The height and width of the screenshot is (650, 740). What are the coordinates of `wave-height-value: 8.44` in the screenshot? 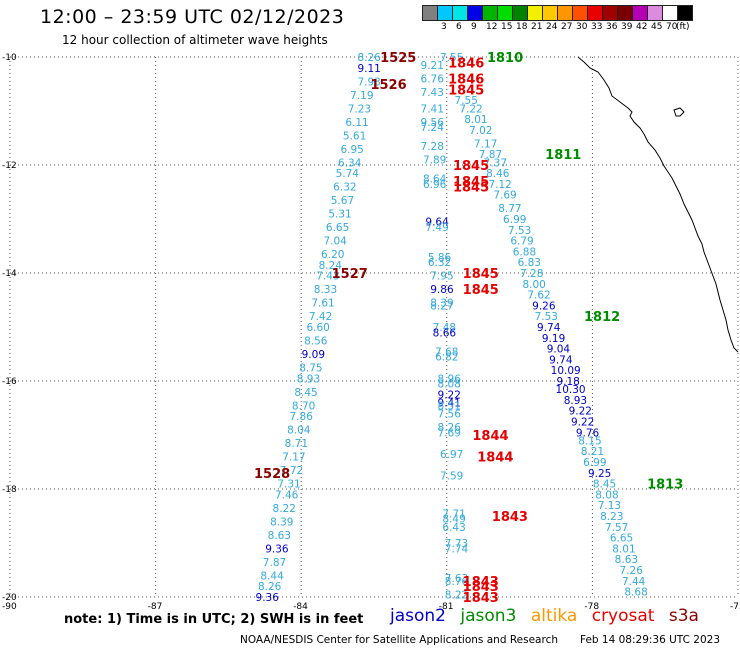 It's located at (272, 576).